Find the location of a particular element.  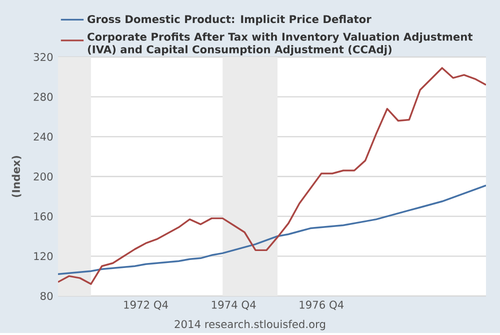

y-axis-title: (Index) is located at coordinates (17, 177).